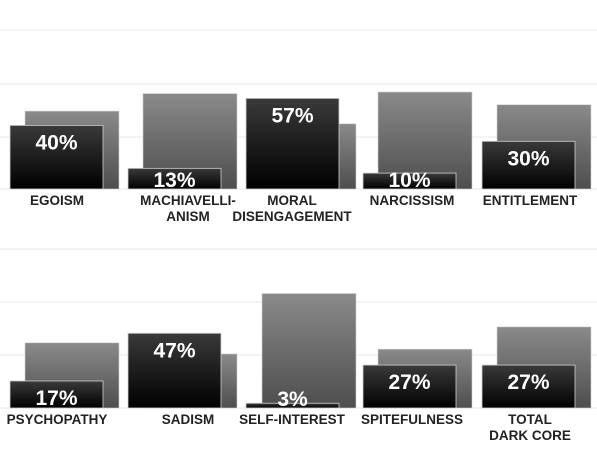  What do you see at coordinates (530, 200) in the screenshot?
I see `category-label-1-5: ENTITLEMENT` at bounding box center [530, 200].